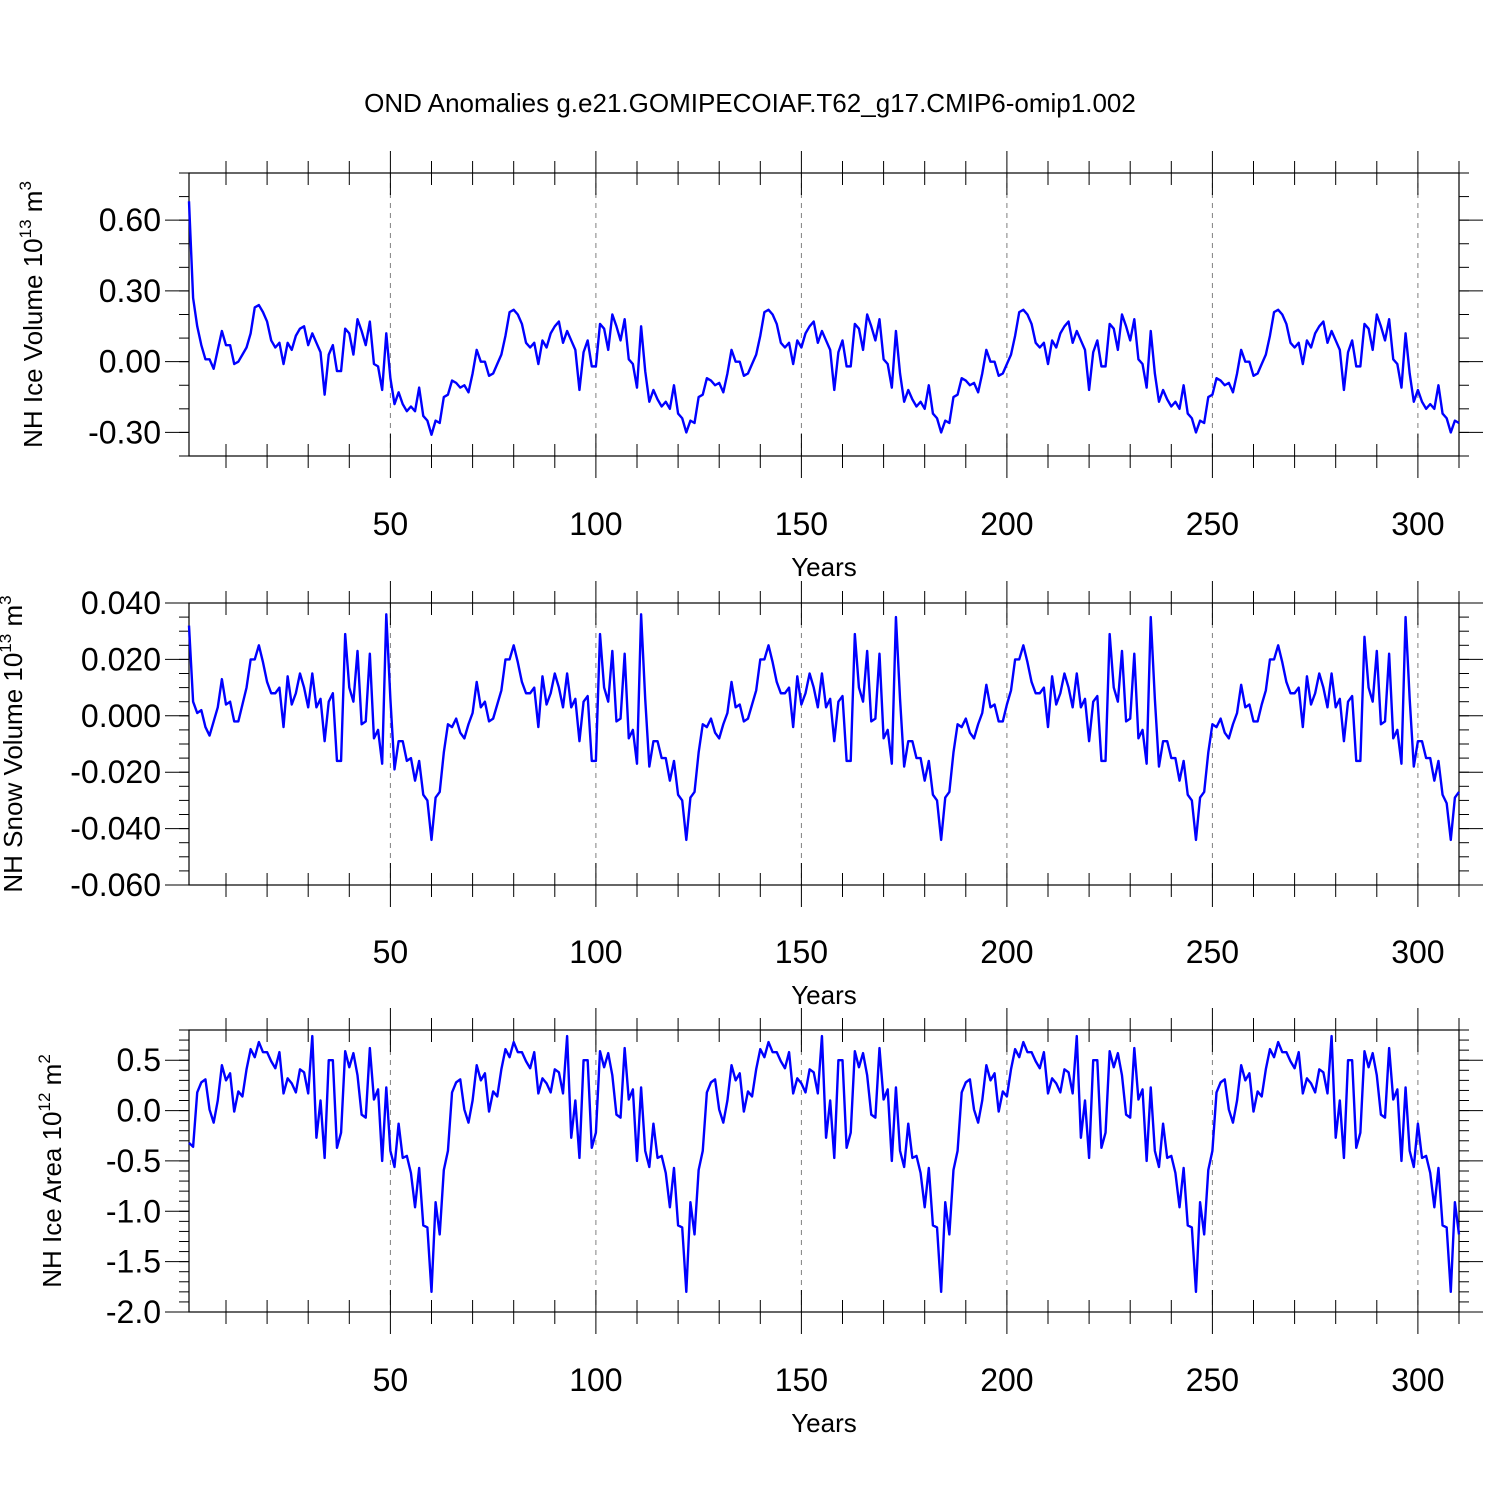  I want to click on y-tick-label: 0.5, so click(139, 1060).